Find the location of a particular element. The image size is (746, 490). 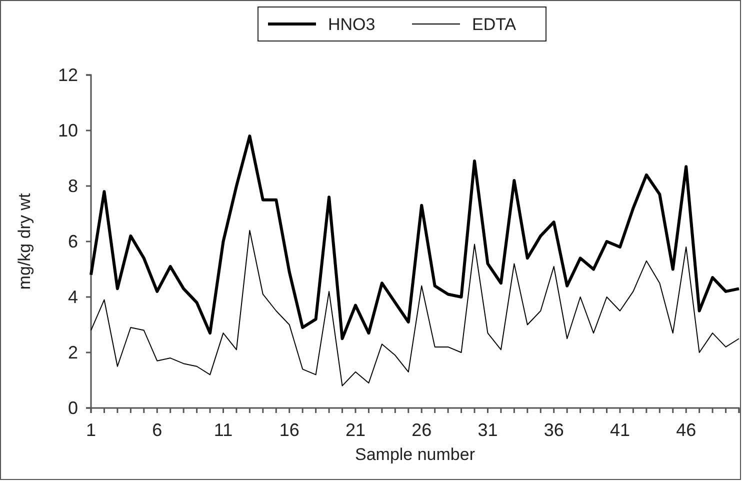

y-tick-label: 10 is located at coordinates (68, 130).